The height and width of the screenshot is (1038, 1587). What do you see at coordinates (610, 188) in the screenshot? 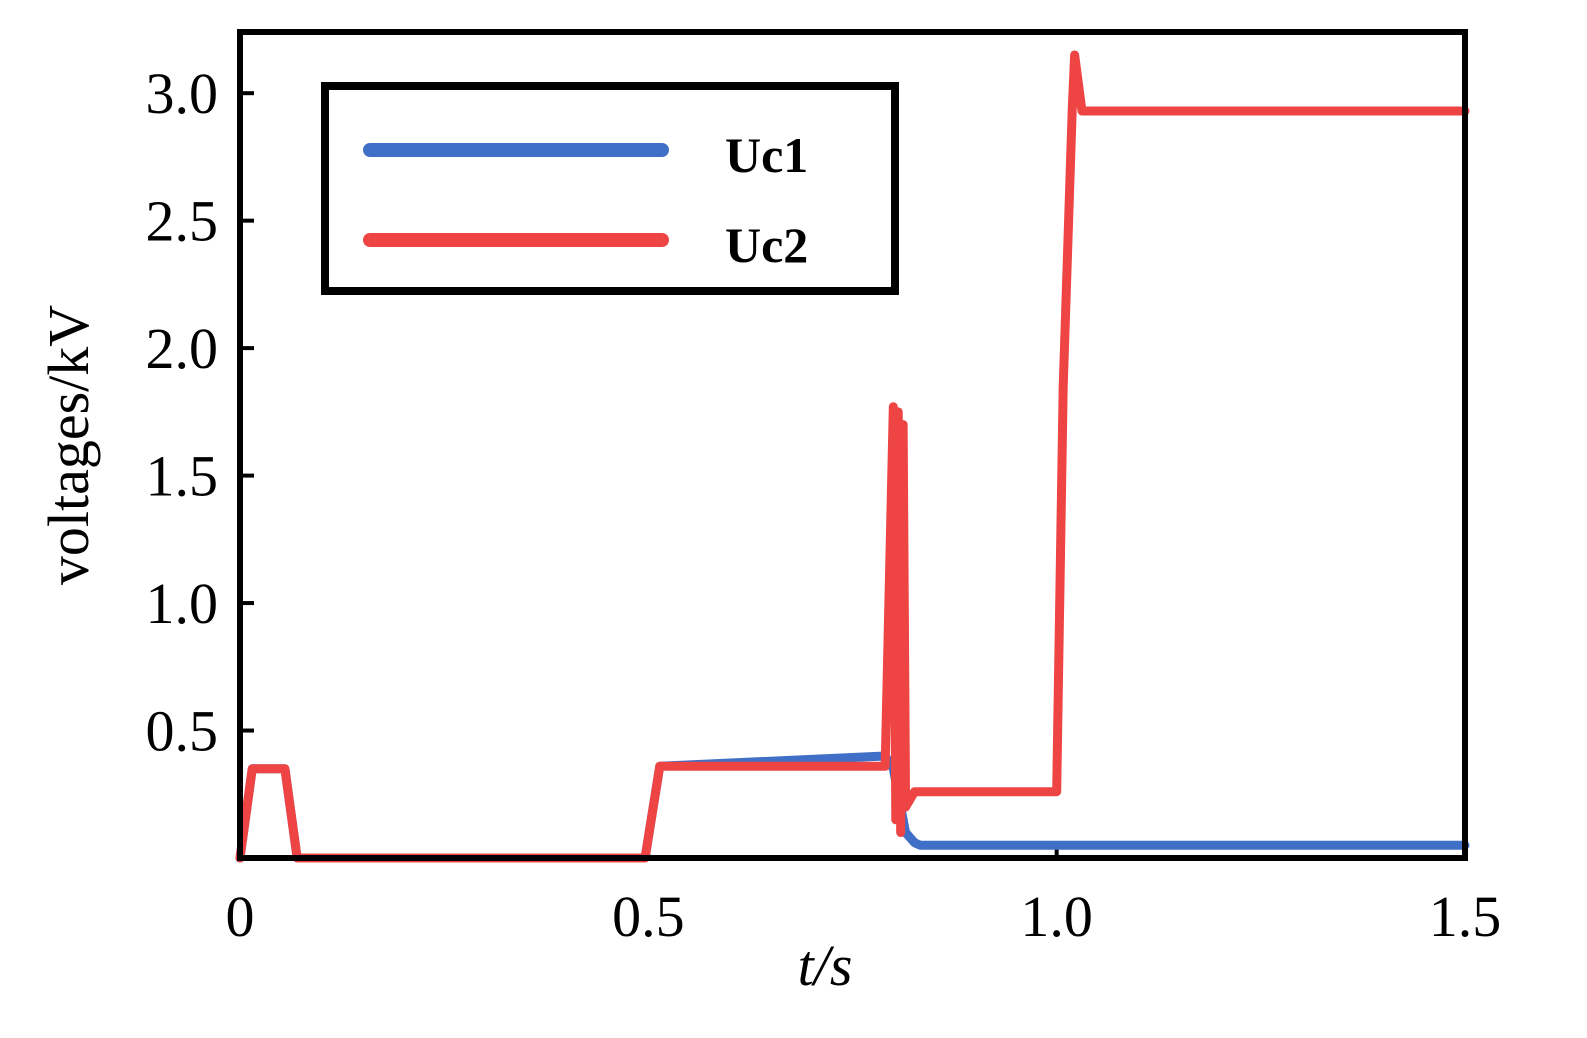
I see `legend-box` at bounding box center [610, 188].